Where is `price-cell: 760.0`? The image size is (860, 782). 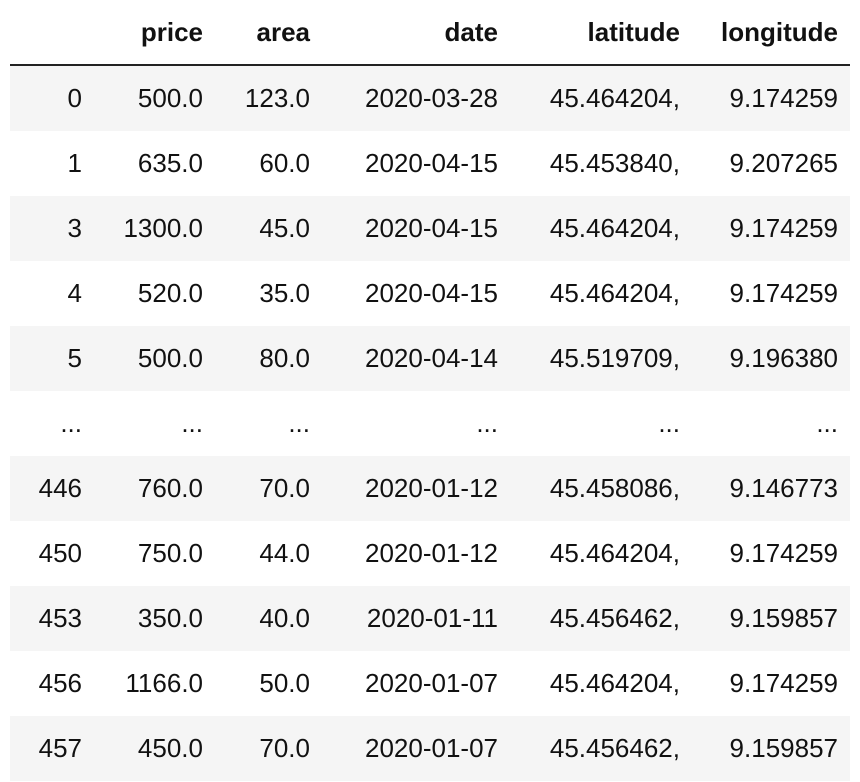 price-cell: 760.0 is located at coordinates (155, 488).